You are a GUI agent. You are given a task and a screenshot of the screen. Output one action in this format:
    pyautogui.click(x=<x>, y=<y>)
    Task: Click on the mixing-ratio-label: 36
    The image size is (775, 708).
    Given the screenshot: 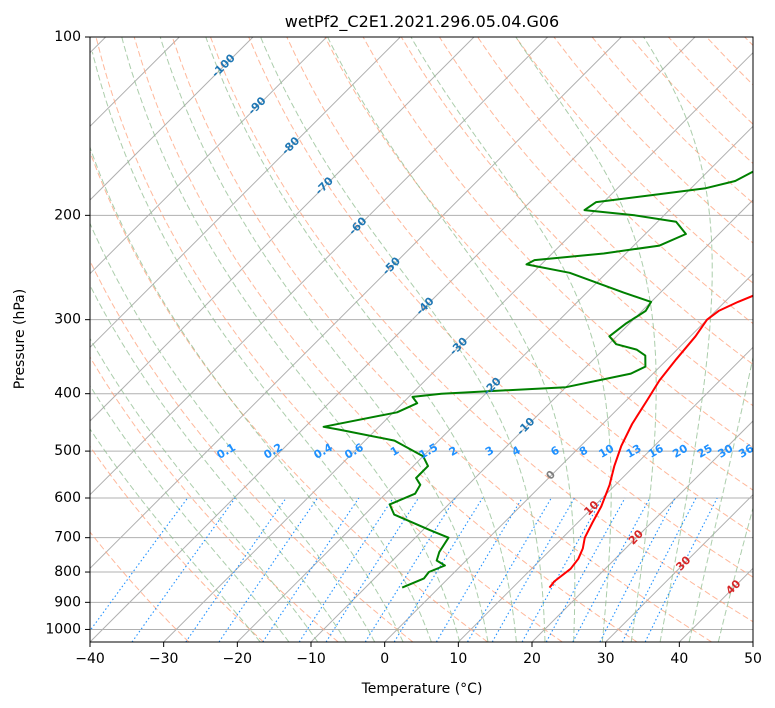 What is the action you would take?
    pyautogui.click(x=746, y=451)
    